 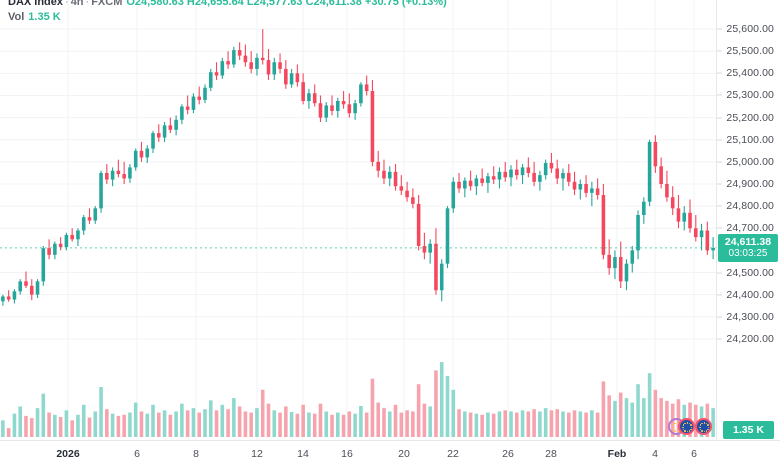 What do you see at coordinates (750, 228) in the screenshot?
I see `price-tick-label: 24,700.00` at bounding box center [750, 228].